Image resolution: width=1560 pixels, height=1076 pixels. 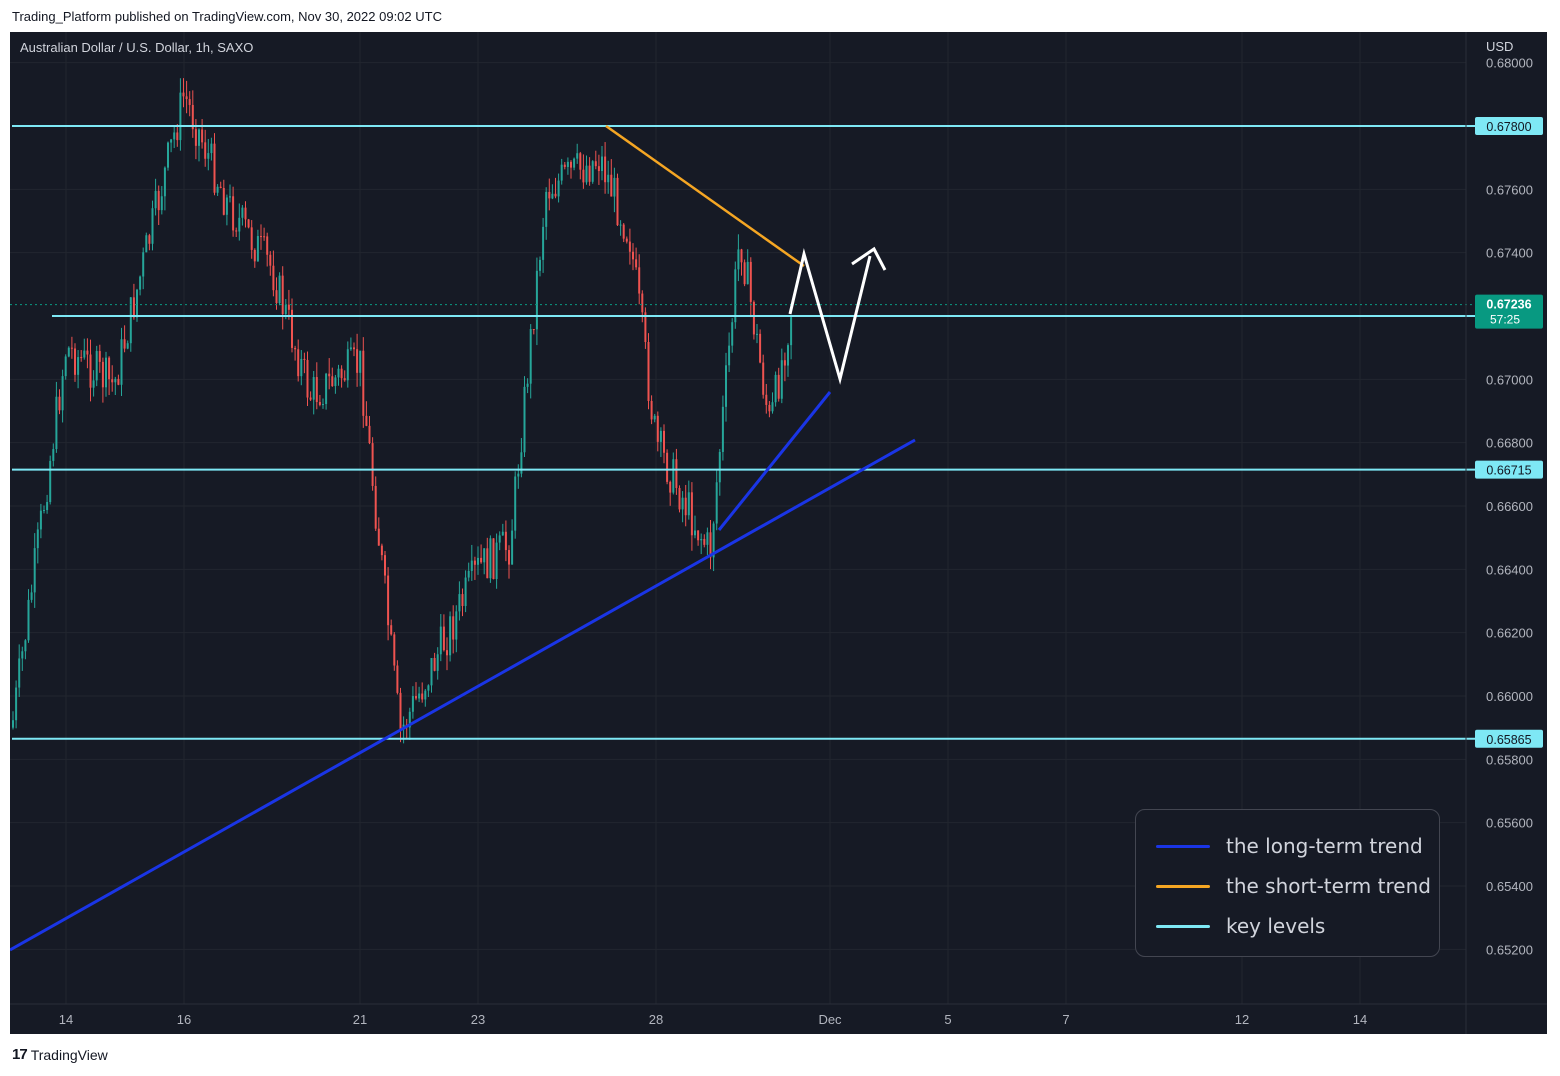 I want to click on key-level-tag-label: 0.67800, so click(x=1508, y=127).